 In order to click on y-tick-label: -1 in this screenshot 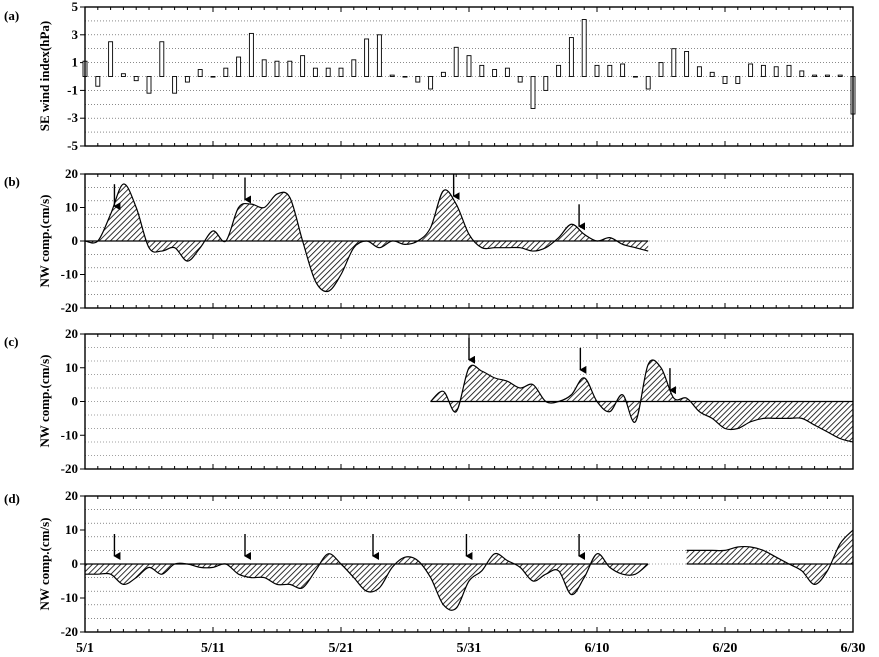, I will do `click(72, 89)`.